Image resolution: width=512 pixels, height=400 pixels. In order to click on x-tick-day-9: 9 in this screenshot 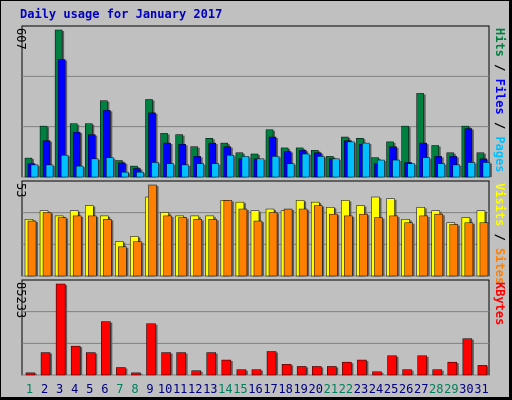, I will do `click(149, 389)`.